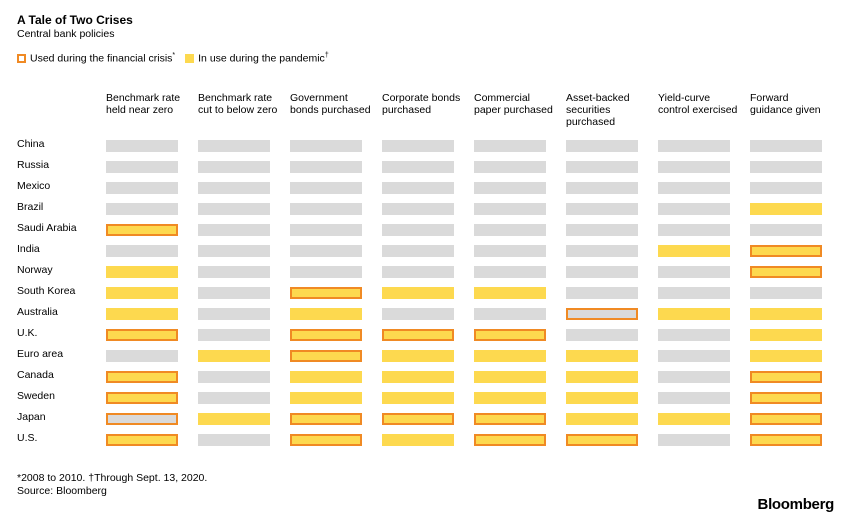 The image size is (842, 517). Describe the element at coordinates (28, 249) in the screenshot. I see `row-label: India` at that location.